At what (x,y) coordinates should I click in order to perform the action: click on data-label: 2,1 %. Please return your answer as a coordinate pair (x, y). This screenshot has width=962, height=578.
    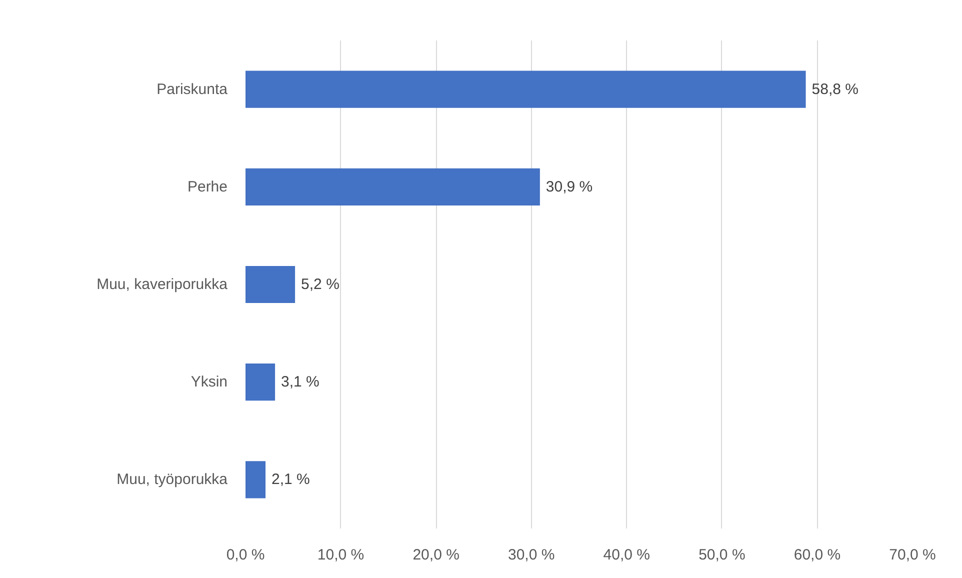
    Looking at the image, I should click on (291, 479).